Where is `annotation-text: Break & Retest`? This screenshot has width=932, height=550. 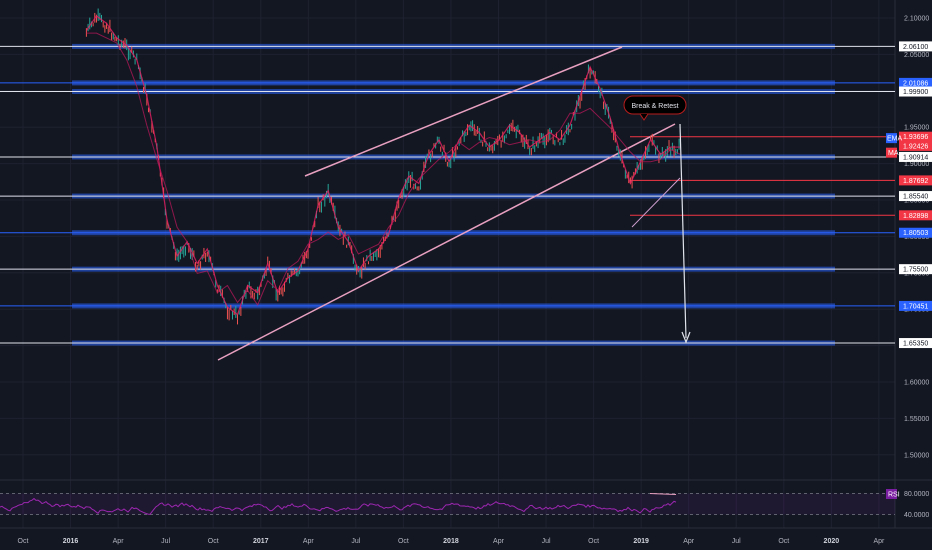 annotation-text: Break & Retest is located at coordinates (654, 106).